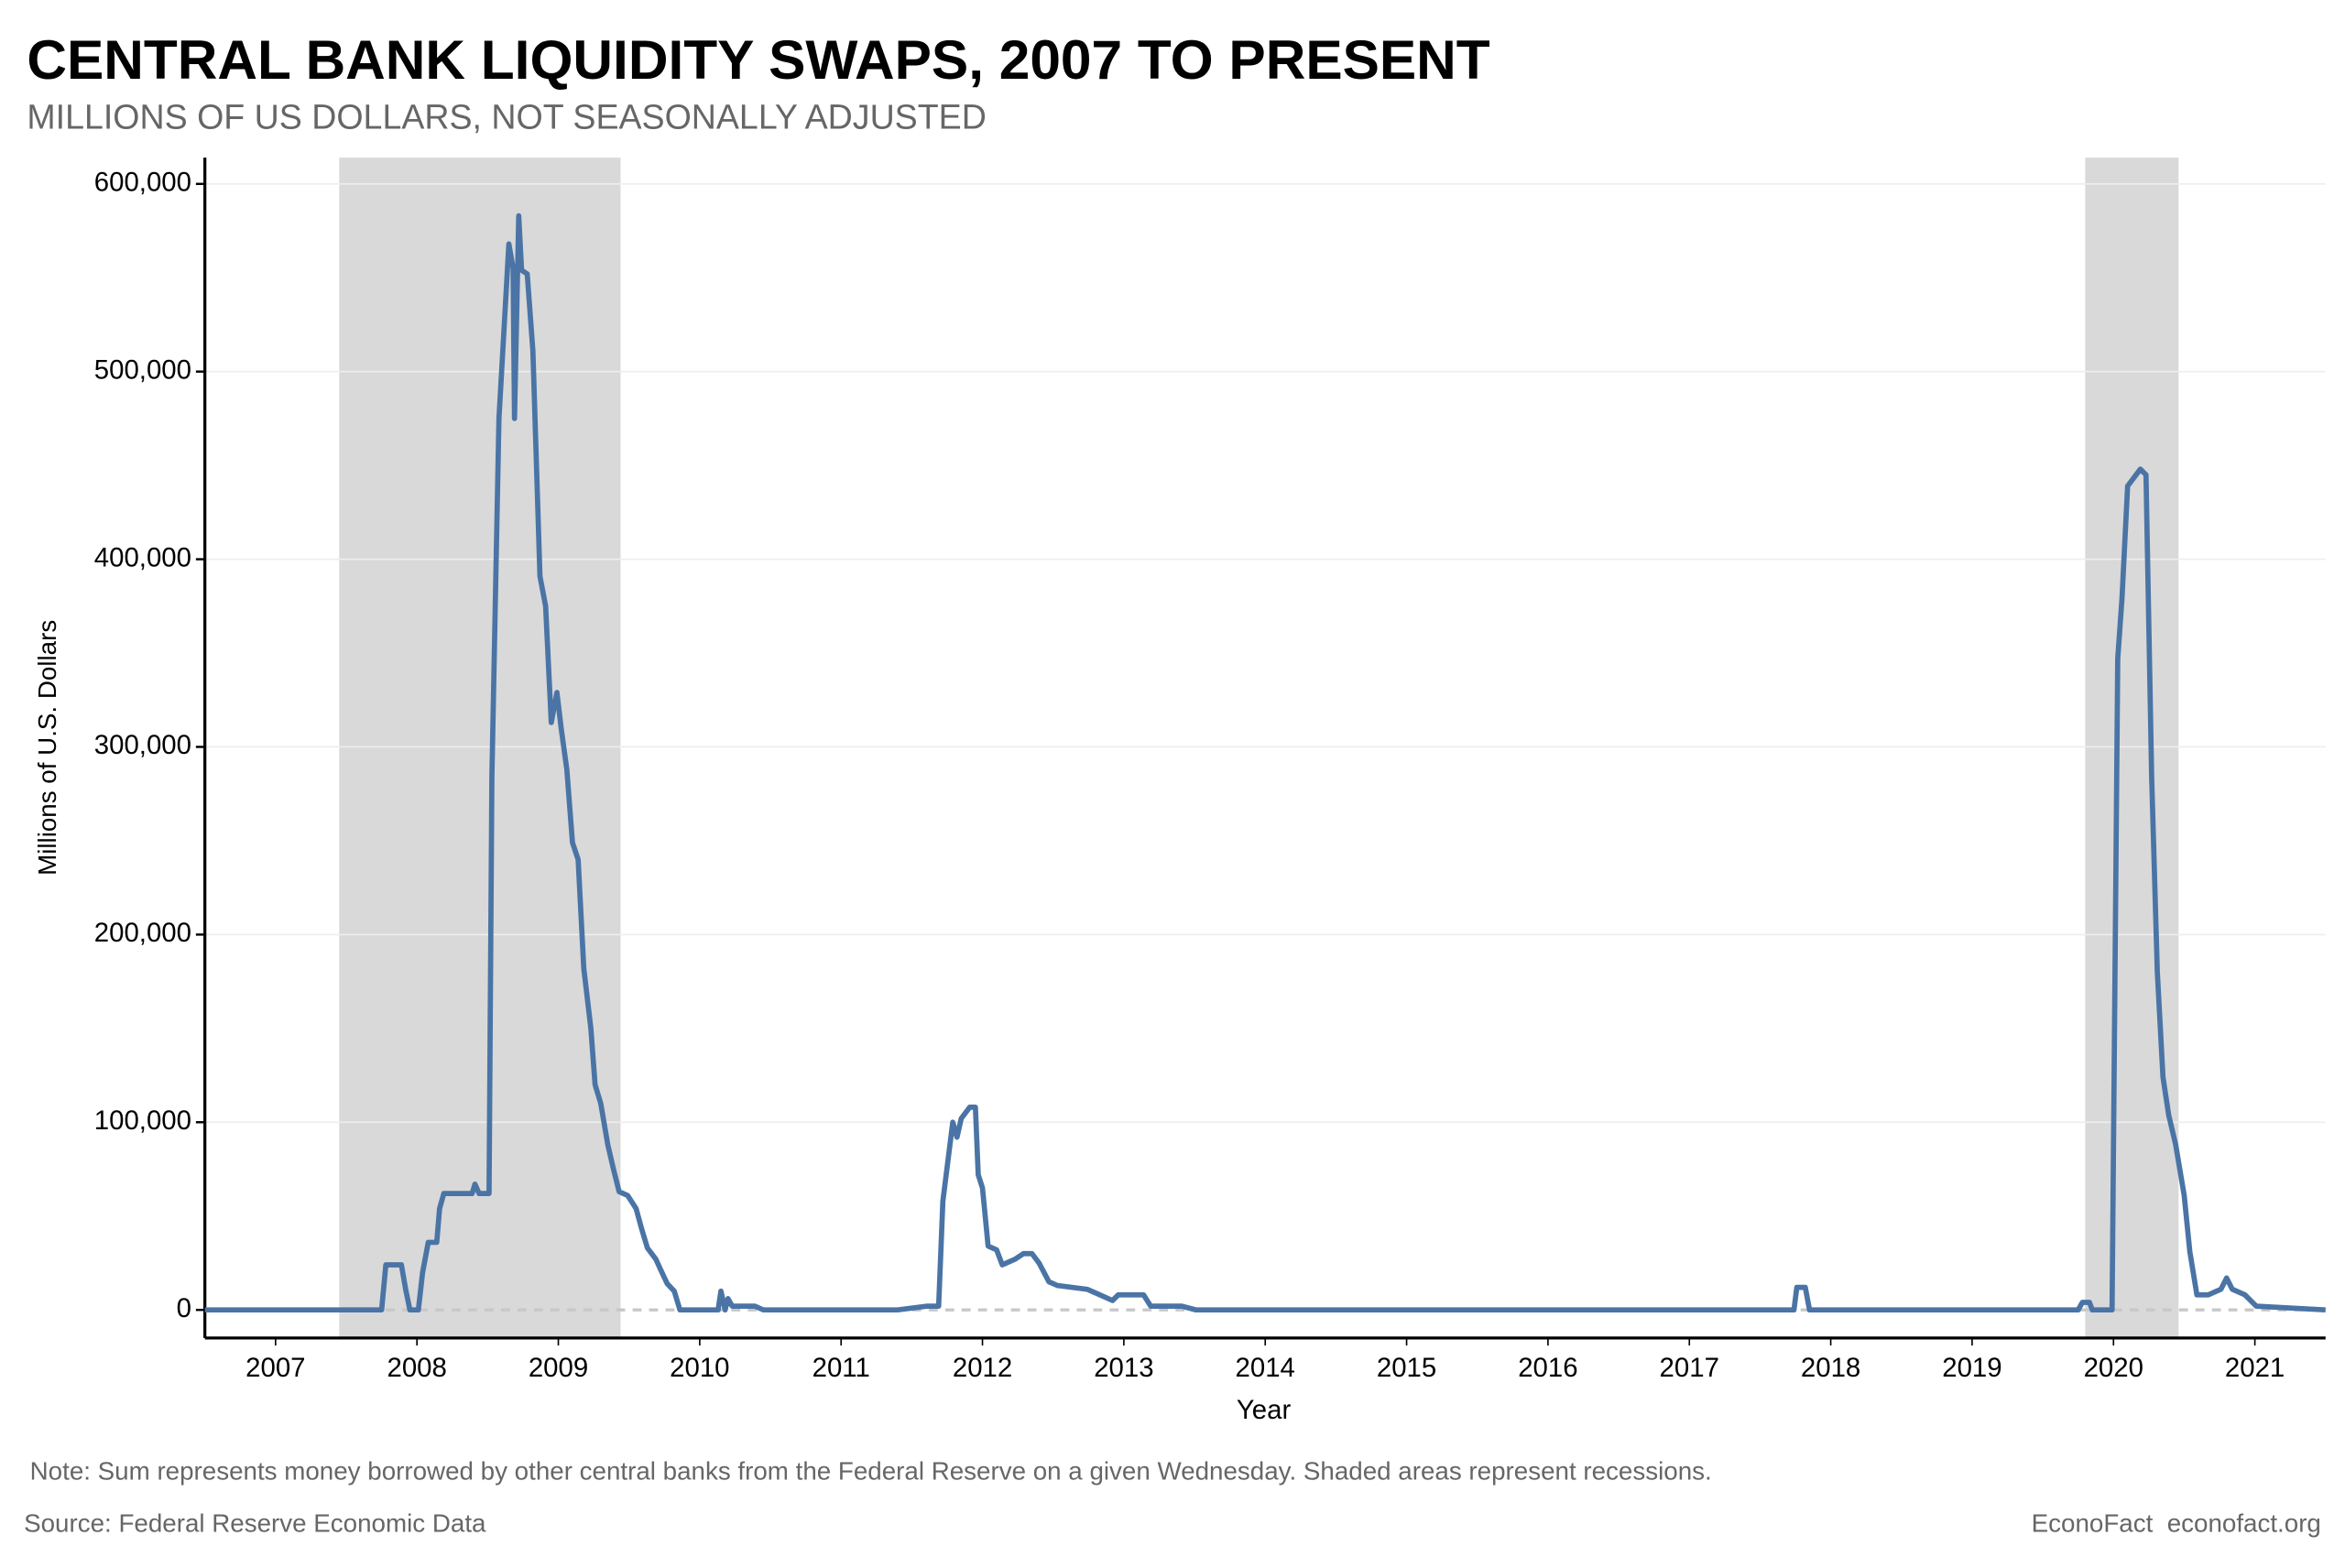 The image size is (2345, 1568). Describe the element at coordinates (47, 748) in the screenshot. I see `y-axis-title: Millions of U.S. Dollars` at that location.